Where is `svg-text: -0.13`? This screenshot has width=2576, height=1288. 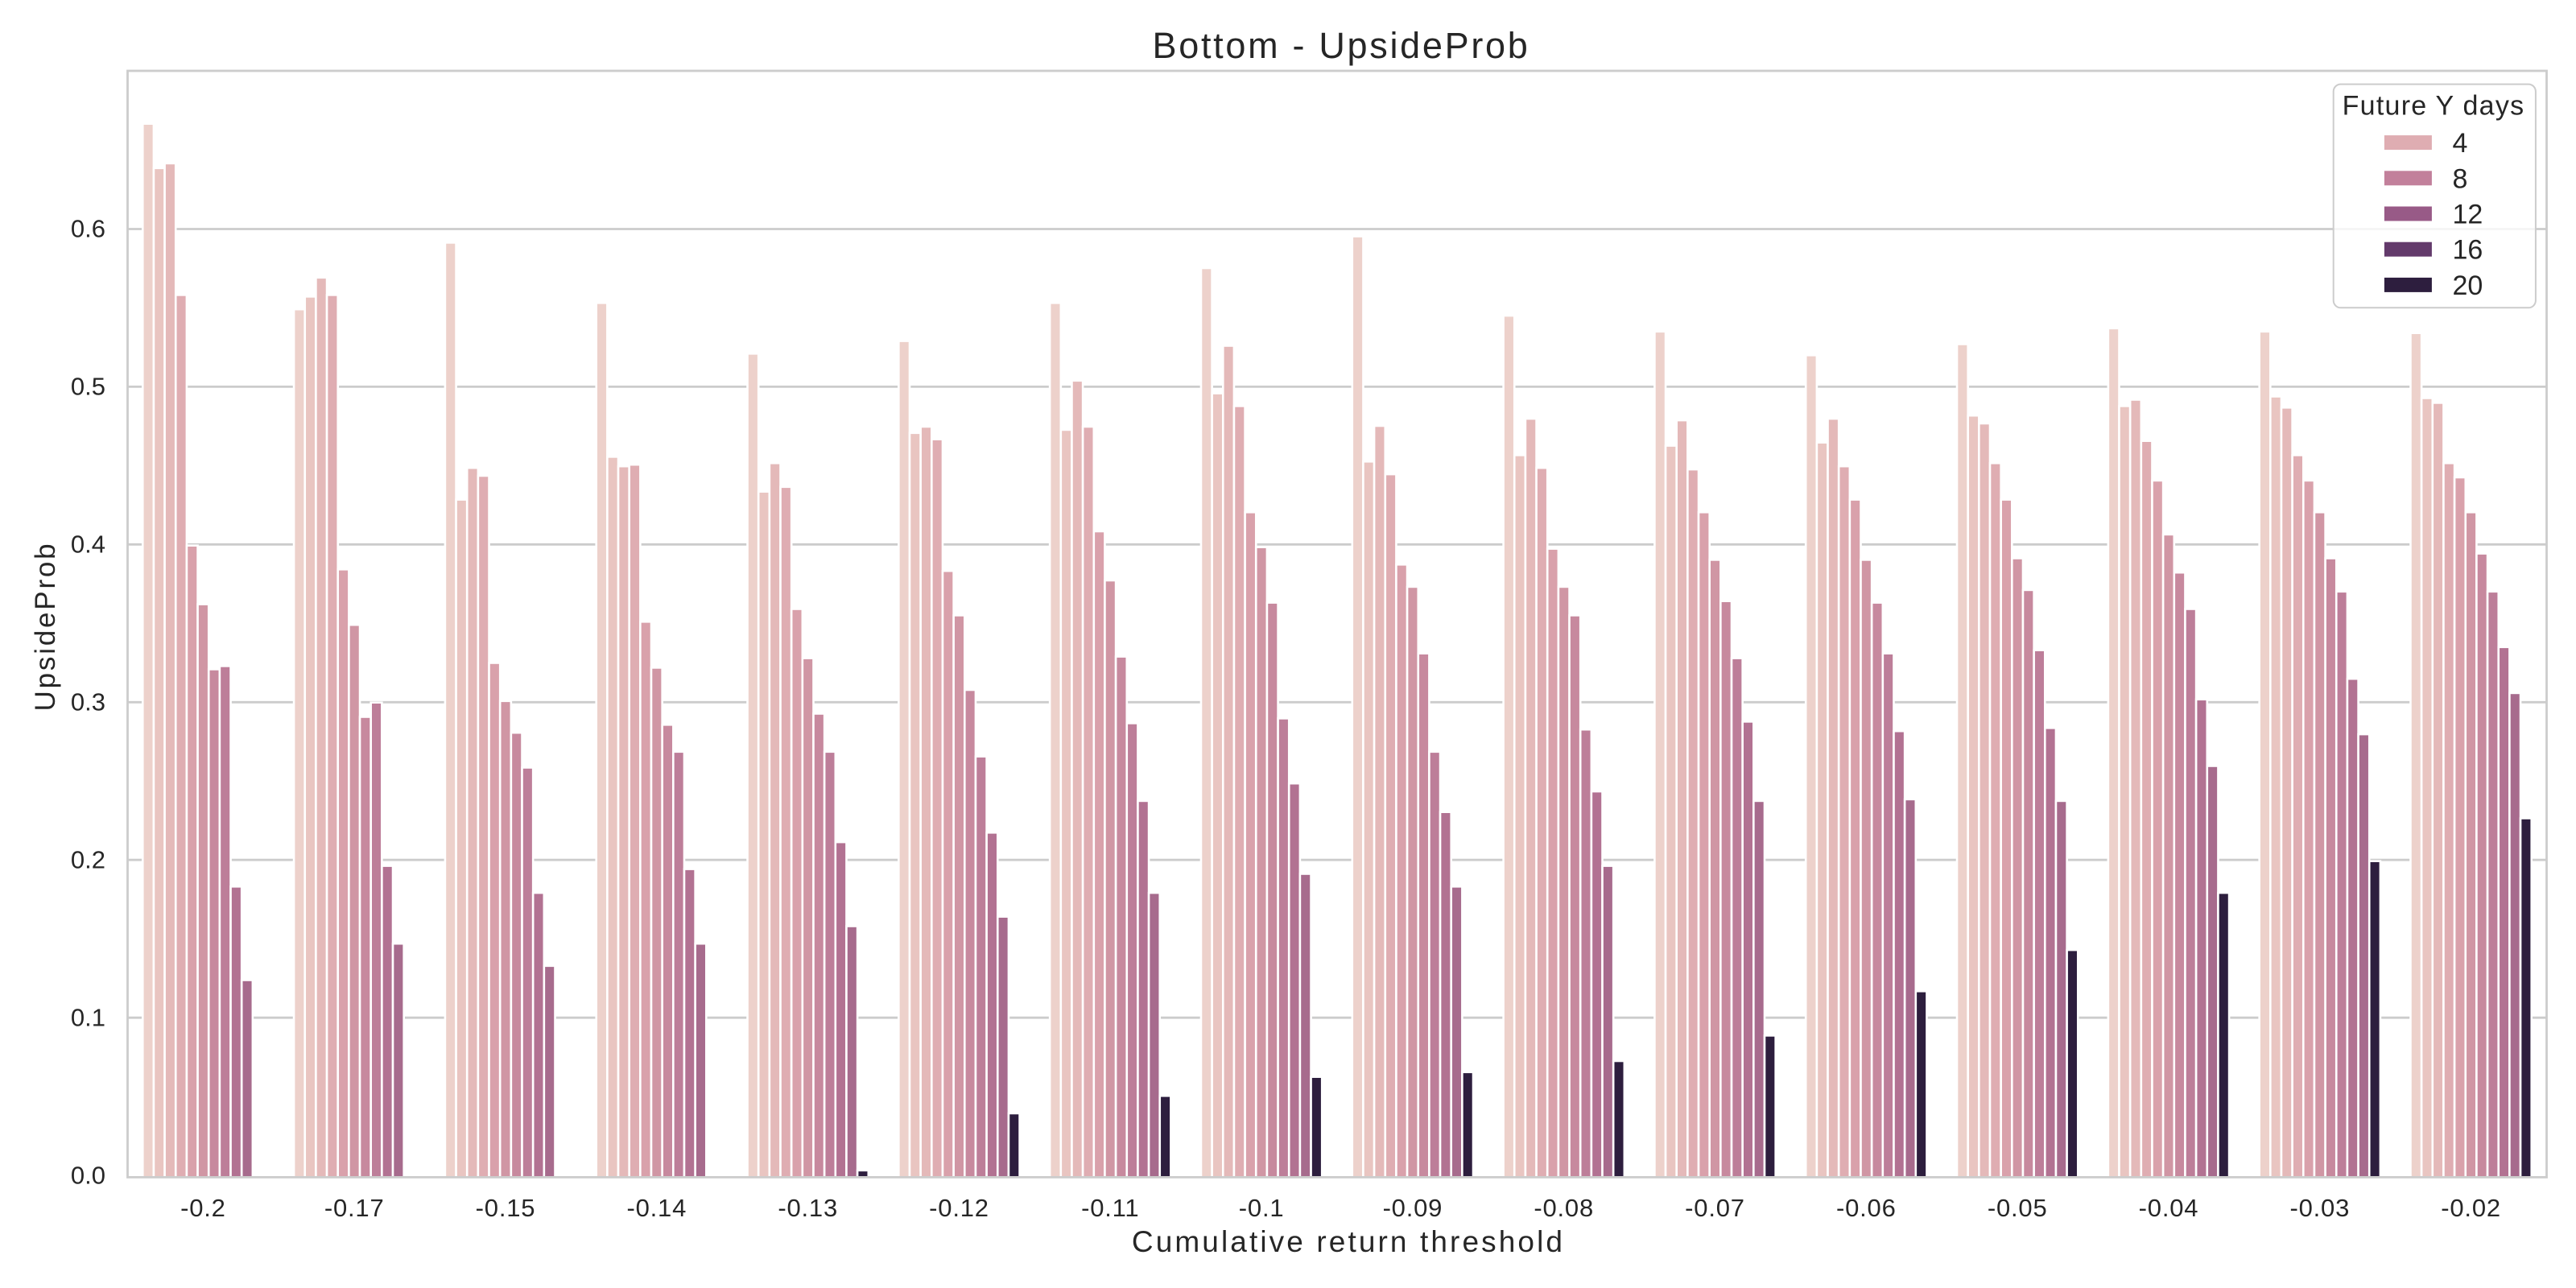
svg-text: -0.13 is located at coordinates (808, 1208).